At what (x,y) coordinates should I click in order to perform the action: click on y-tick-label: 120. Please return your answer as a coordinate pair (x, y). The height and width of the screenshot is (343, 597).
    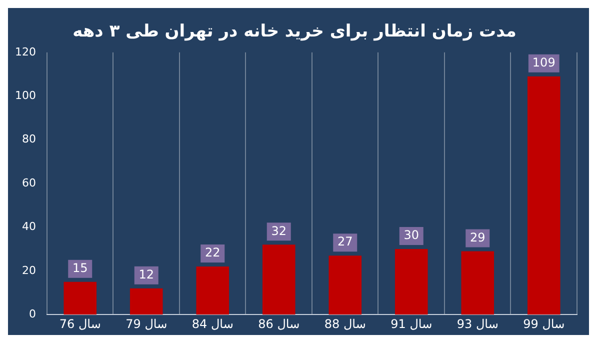
    Looking at the image, I should click on (25, 51).